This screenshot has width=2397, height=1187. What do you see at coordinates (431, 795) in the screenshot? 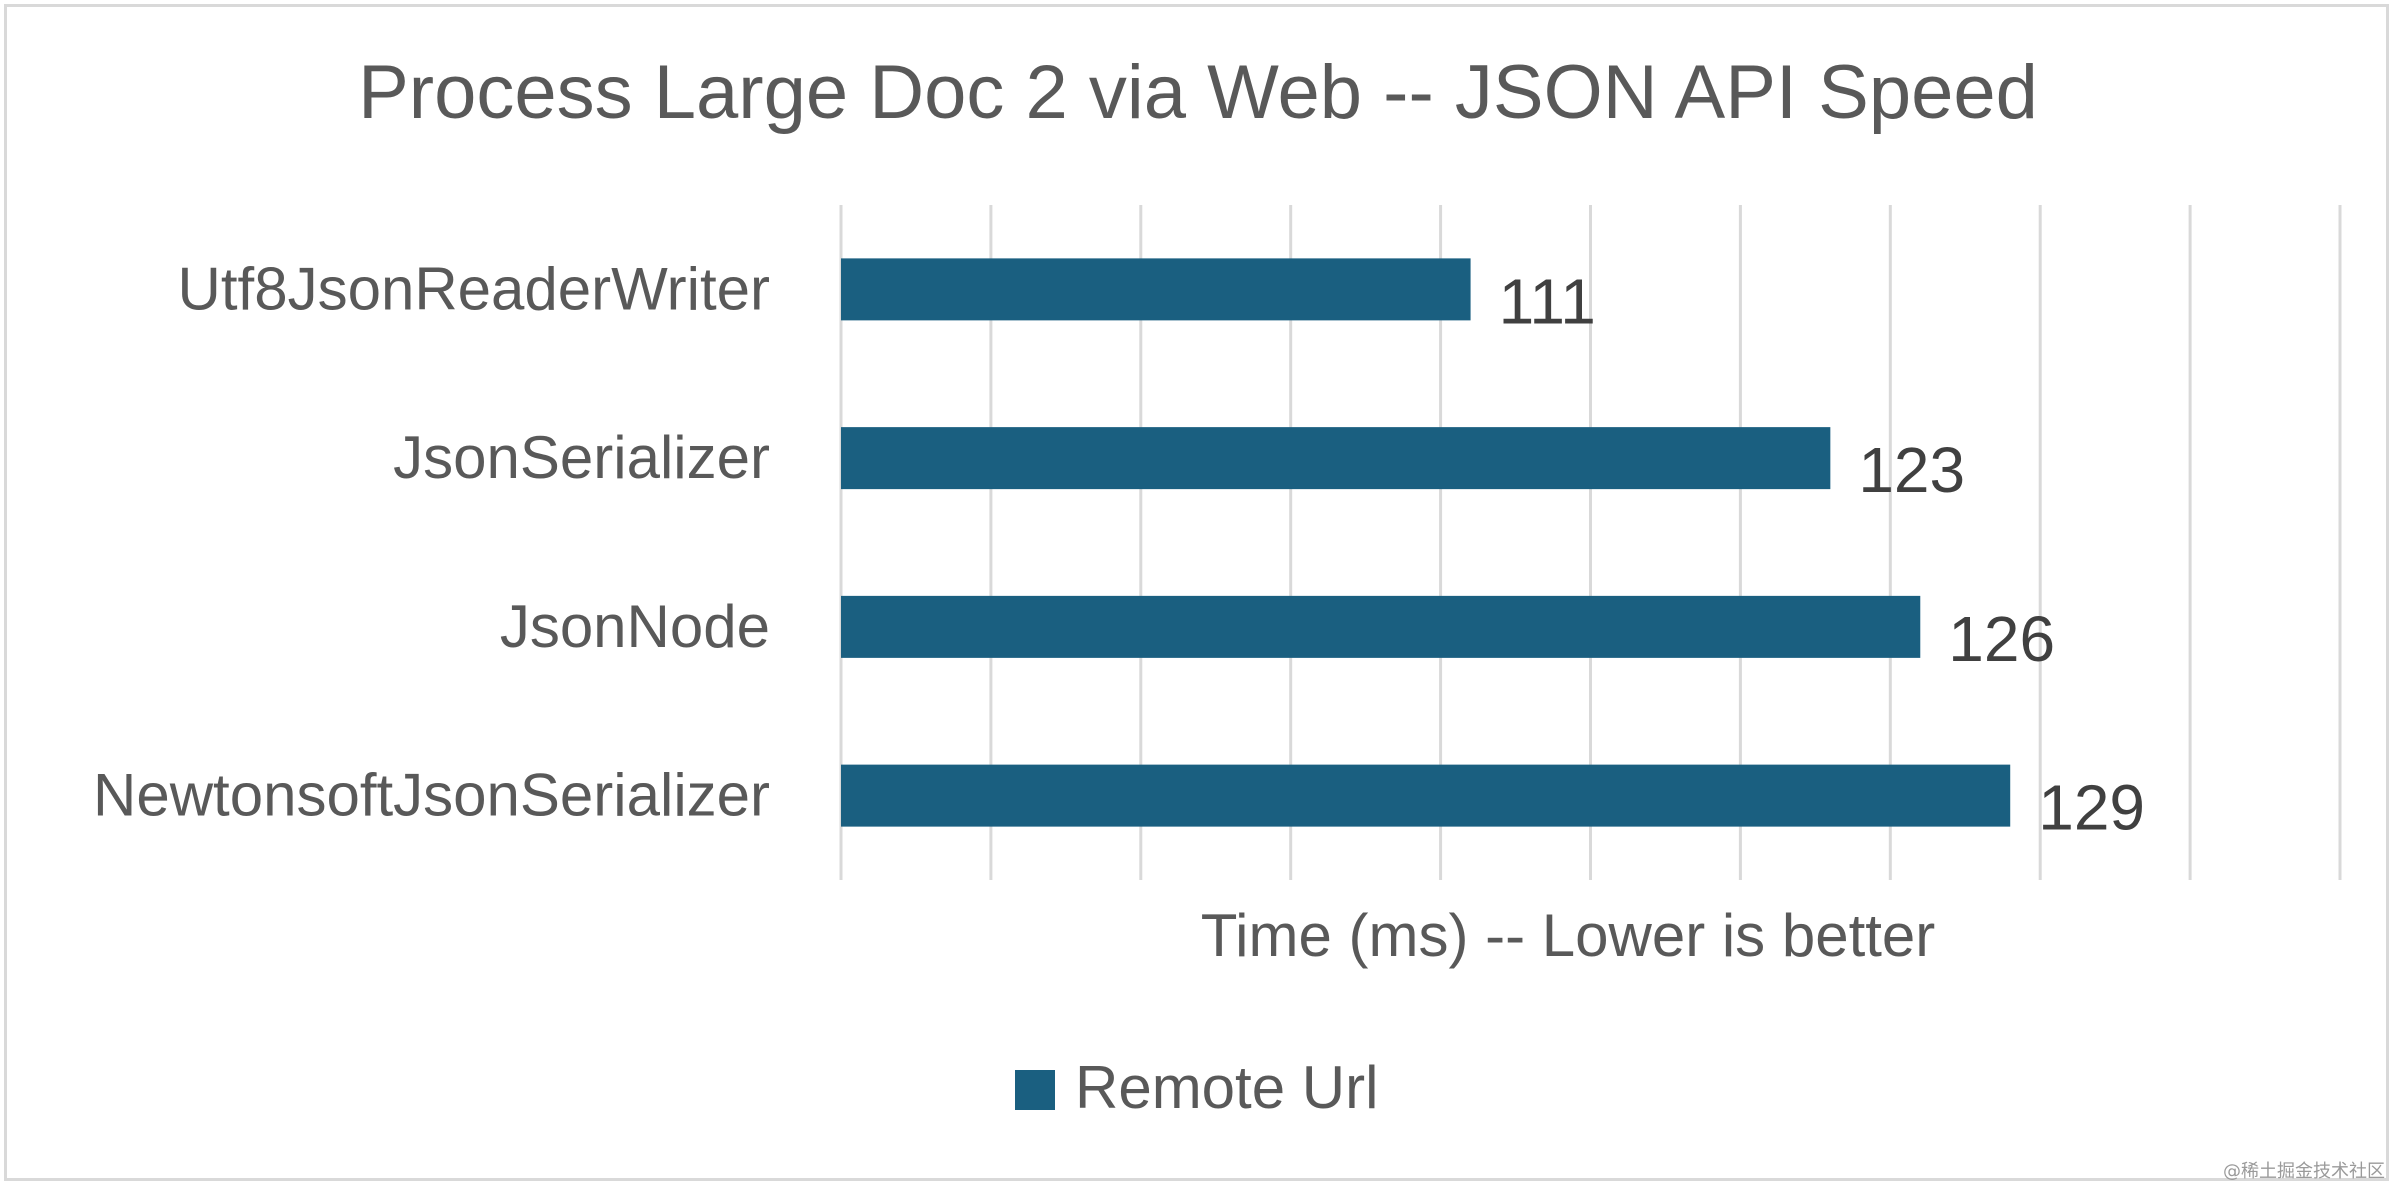
I see `category-label: NewtonsoftJsonSerializer` at bounding box center [431, 795].